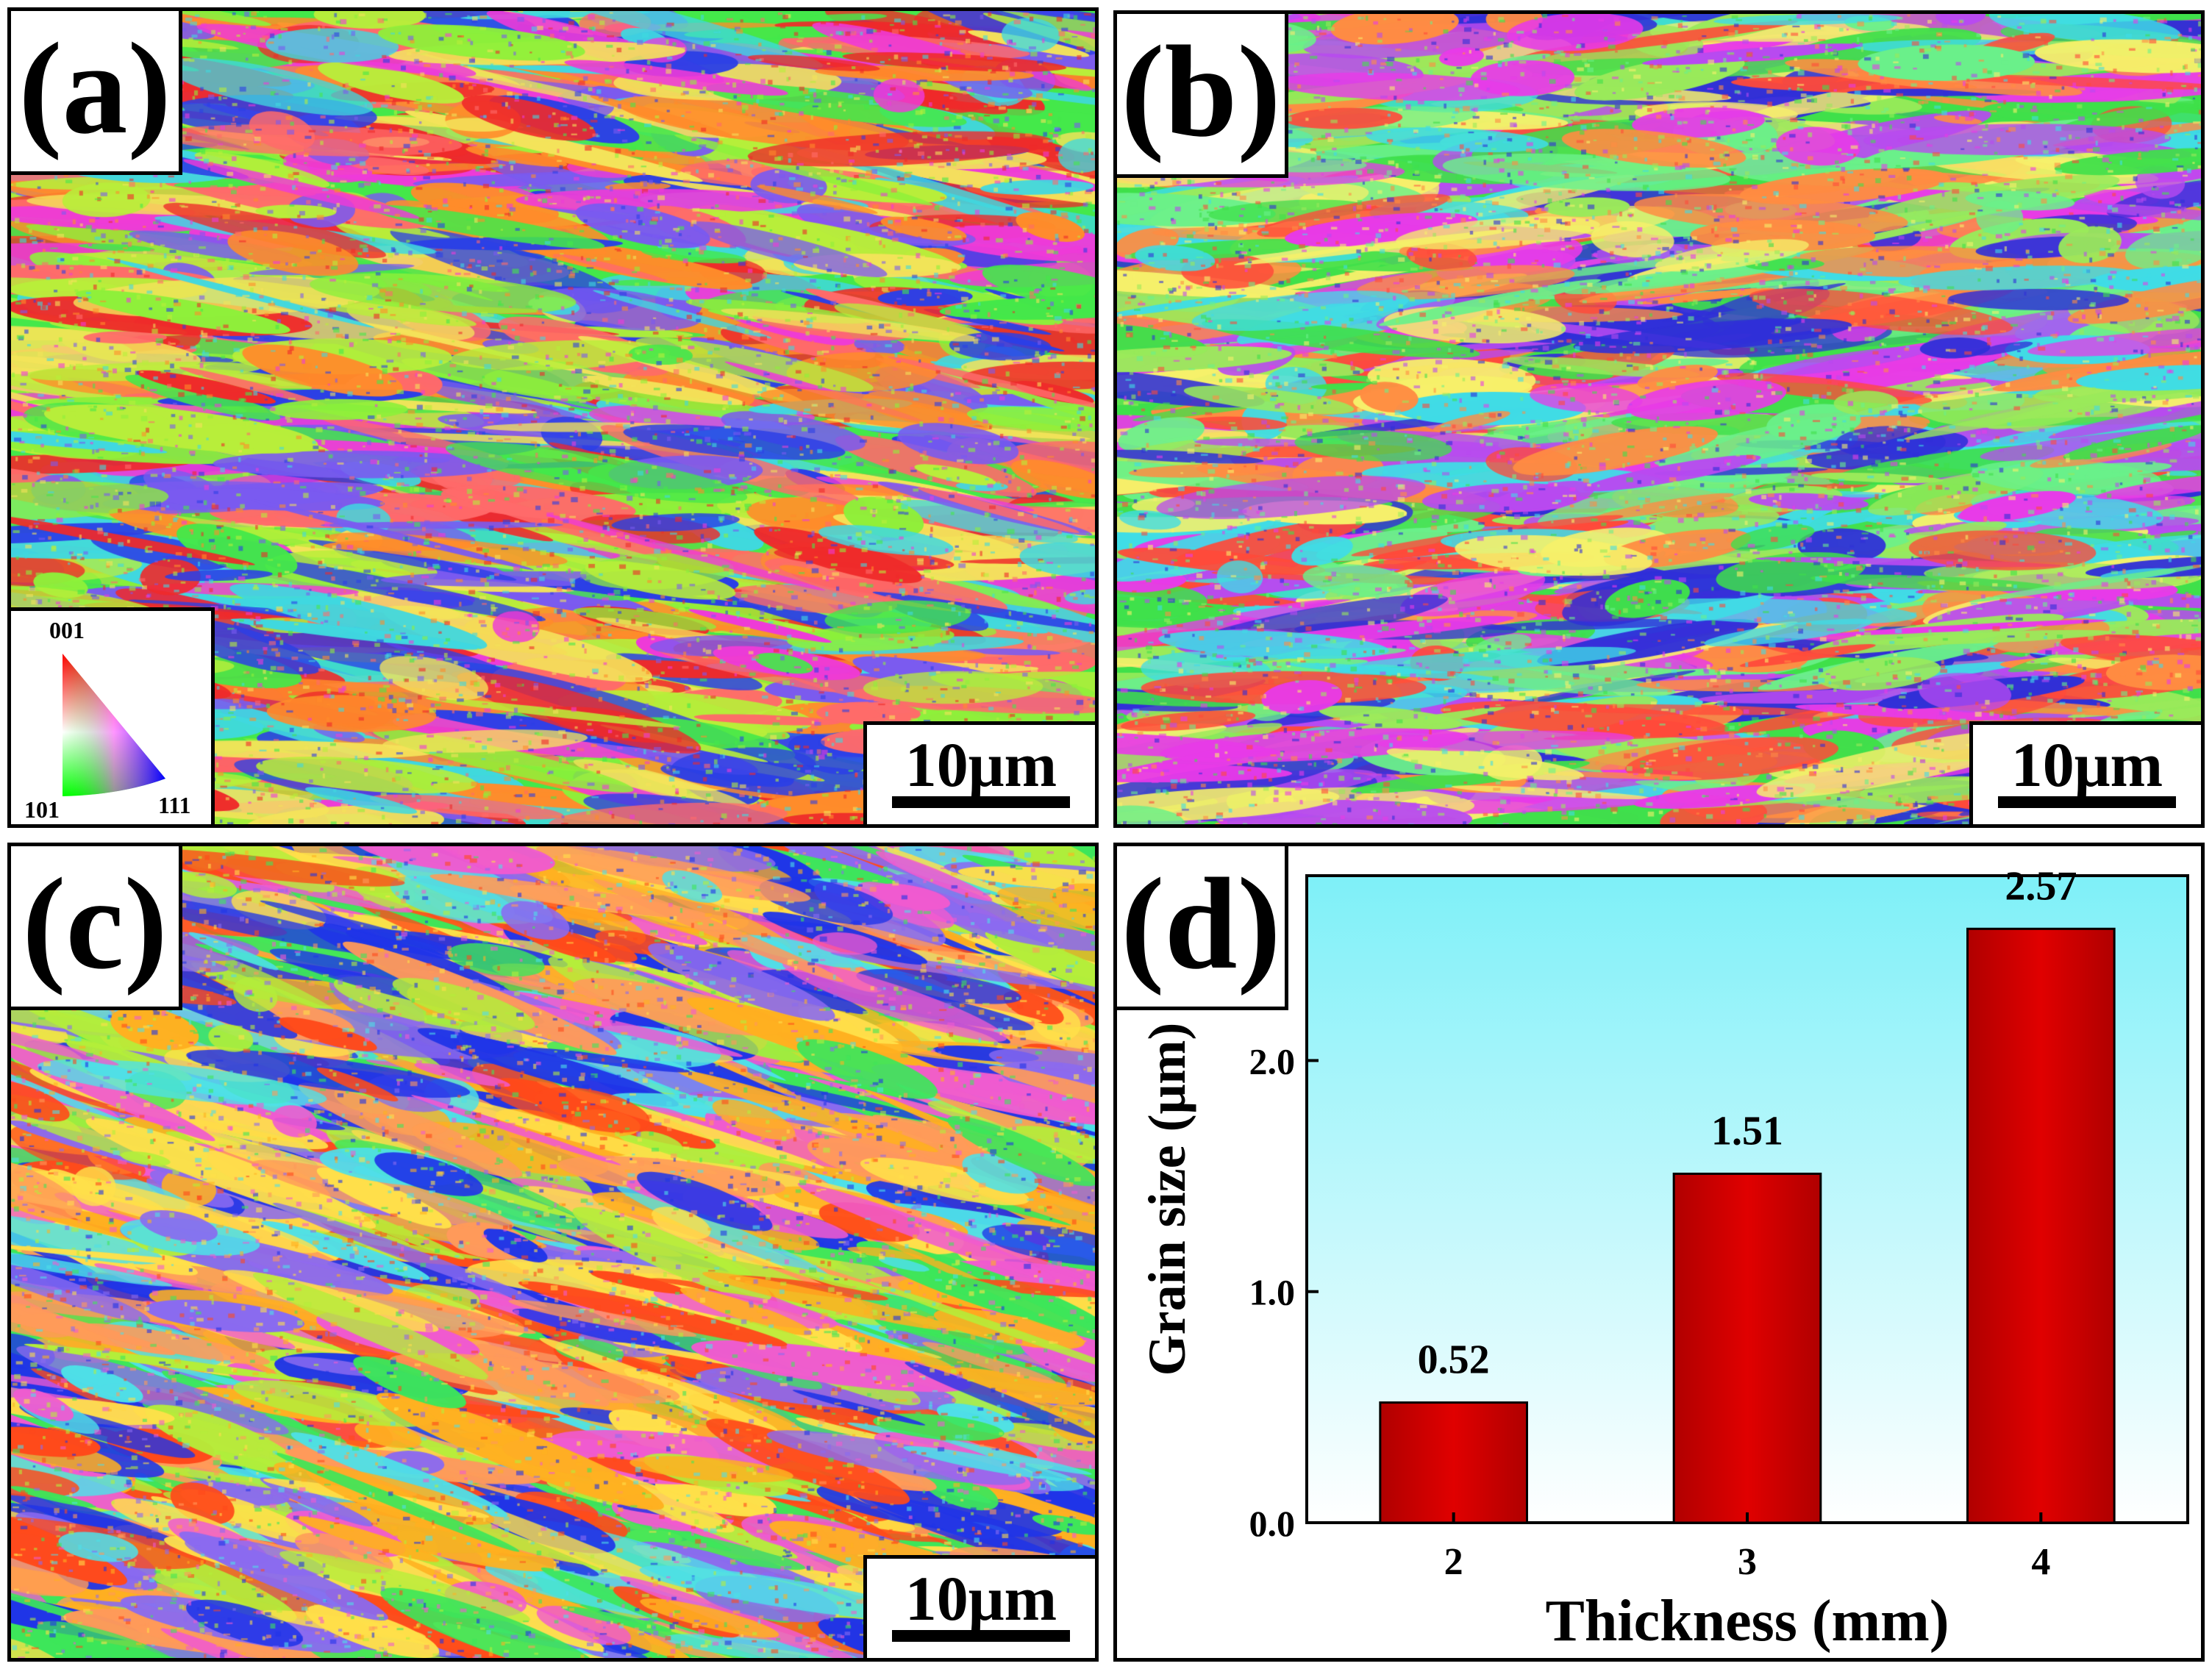 This screenshot has width=2212, height=1669. What do you see at coordinates (67, 630) in the screenshot?
I see `ipf-label-001: 001` at bounding box center [67, 630].